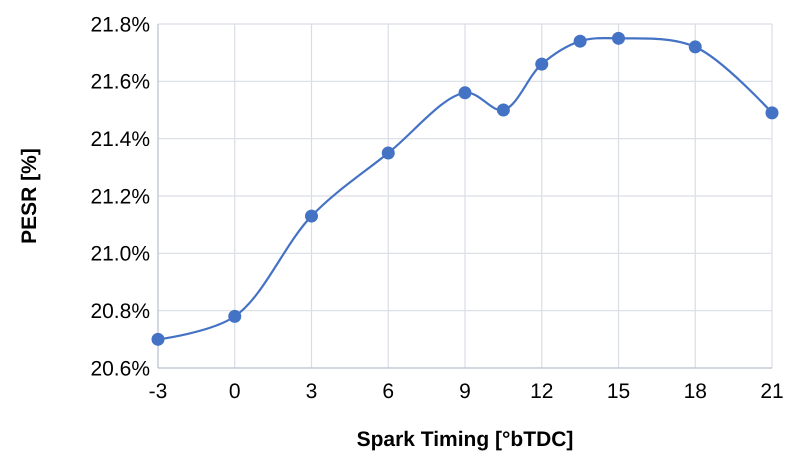 The width and height of the screenshot is (788, 460). Describe the element at coordinates (120, 254) in the screenshot. I see `y-tick-label: 21.0%` at that location.